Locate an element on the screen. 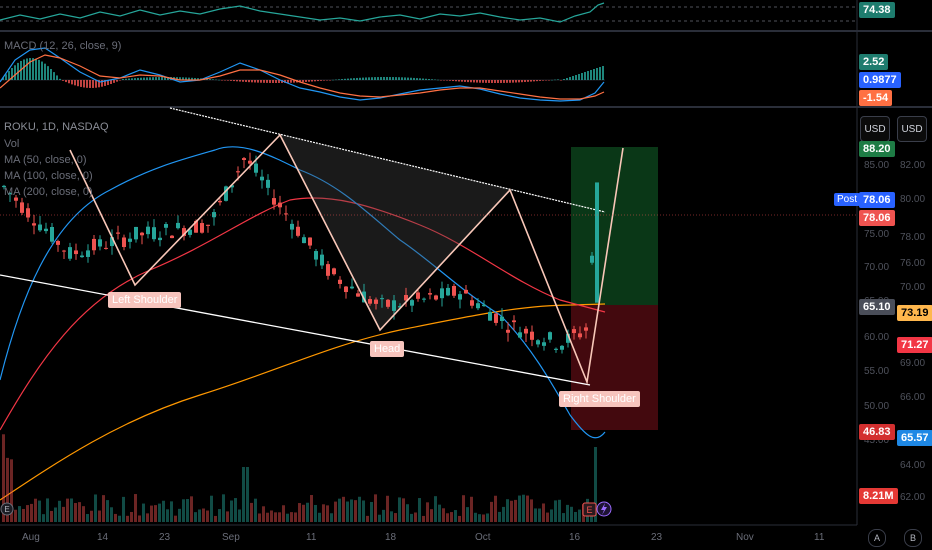 This screenshot has height=550, width=932. earnings-marker-left: E is located at coordinates (7, 509).